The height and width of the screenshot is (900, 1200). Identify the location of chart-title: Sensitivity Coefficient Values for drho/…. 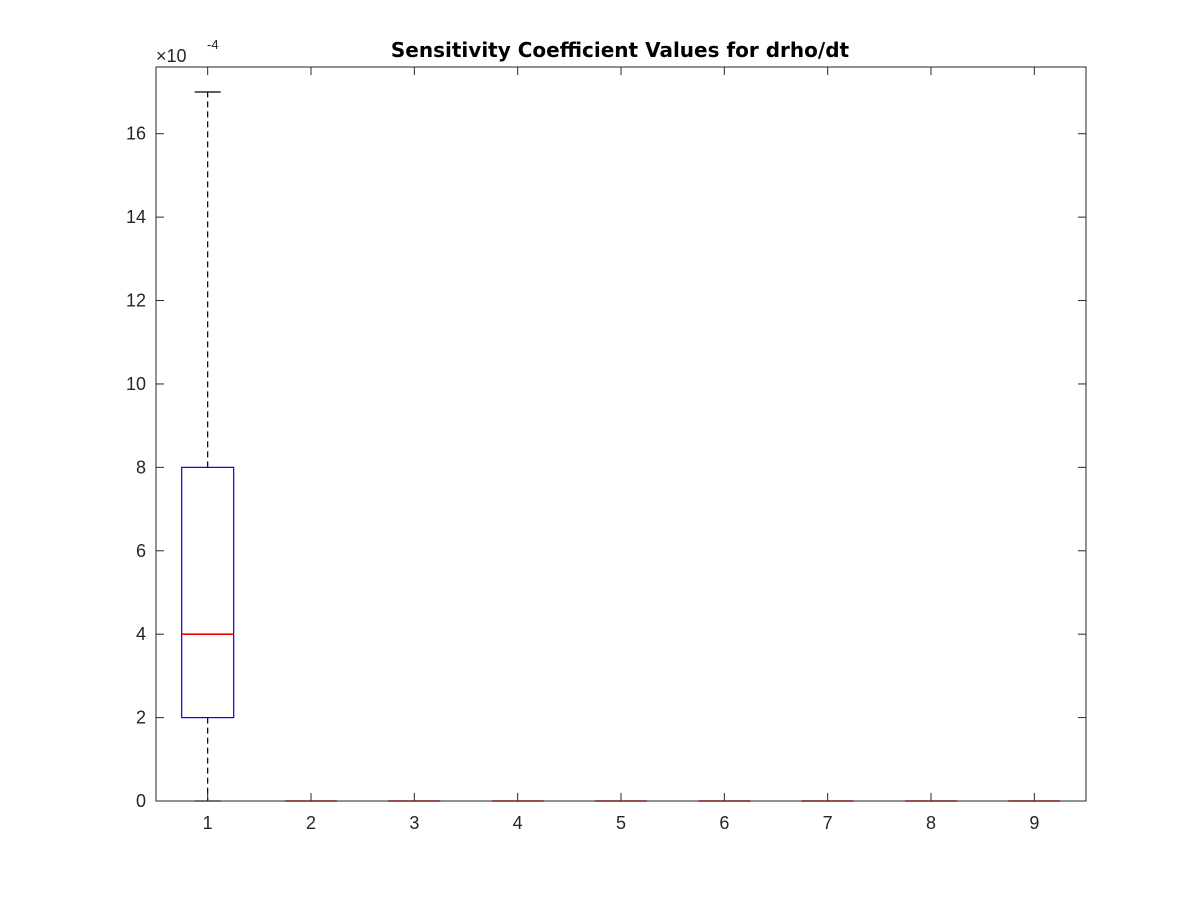
(620, 50).